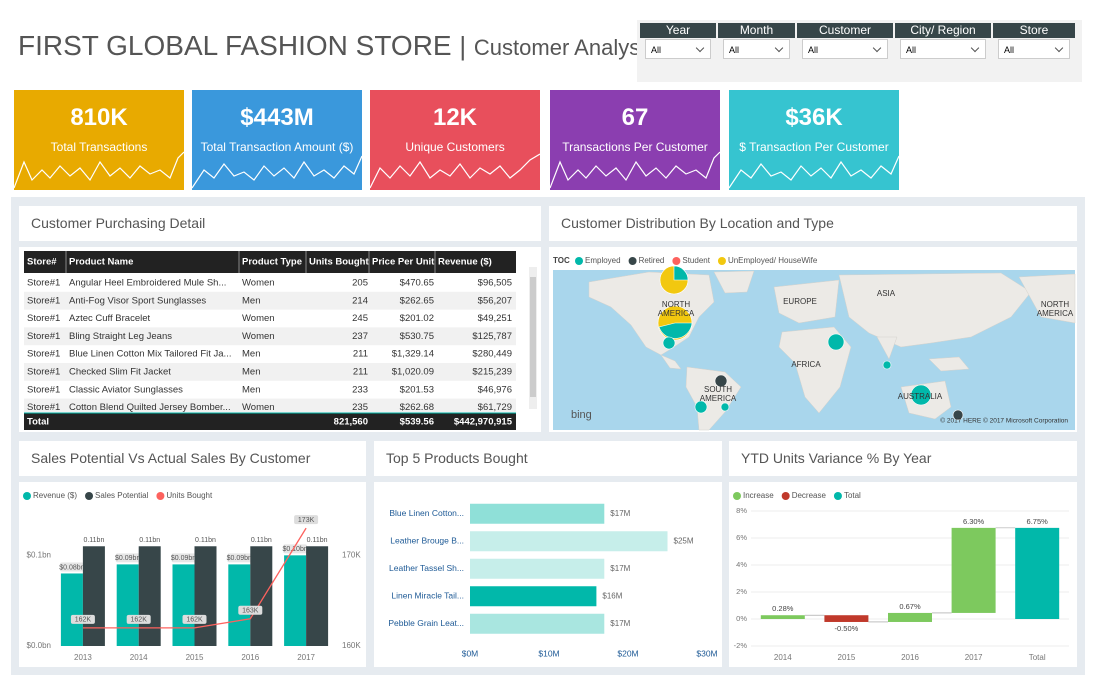 The image size is (1096, 683). What do you see at coordinates (492, 336) in the screenshot?
I see `table-cell: $125,787` at bounding box center [492, 336].